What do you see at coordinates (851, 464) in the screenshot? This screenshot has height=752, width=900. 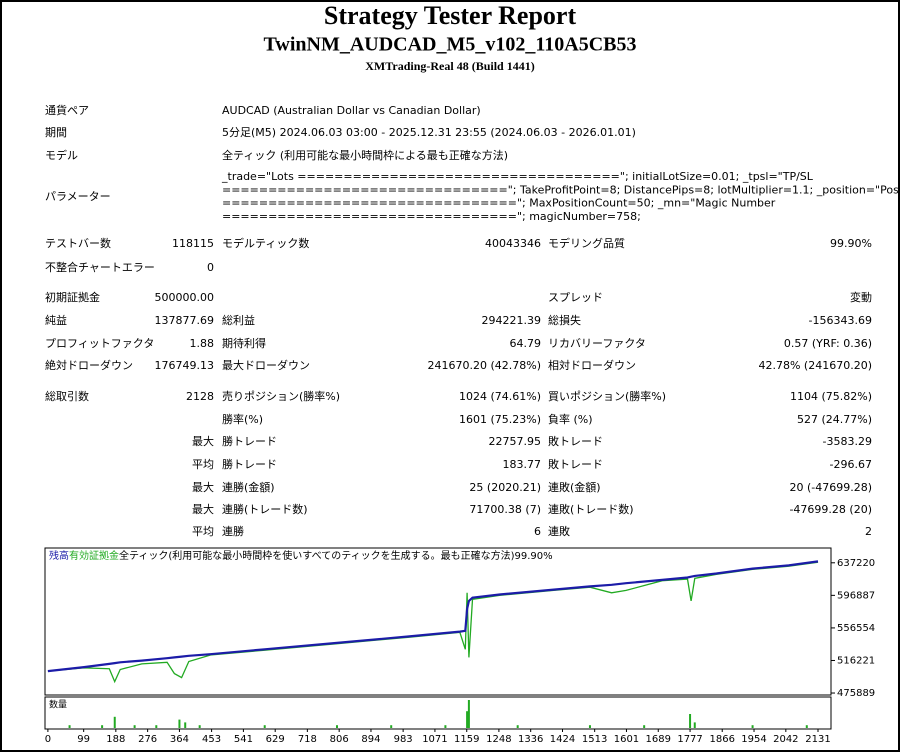 I see `stat-v3: -296.67` at bounding box center [851, 464].